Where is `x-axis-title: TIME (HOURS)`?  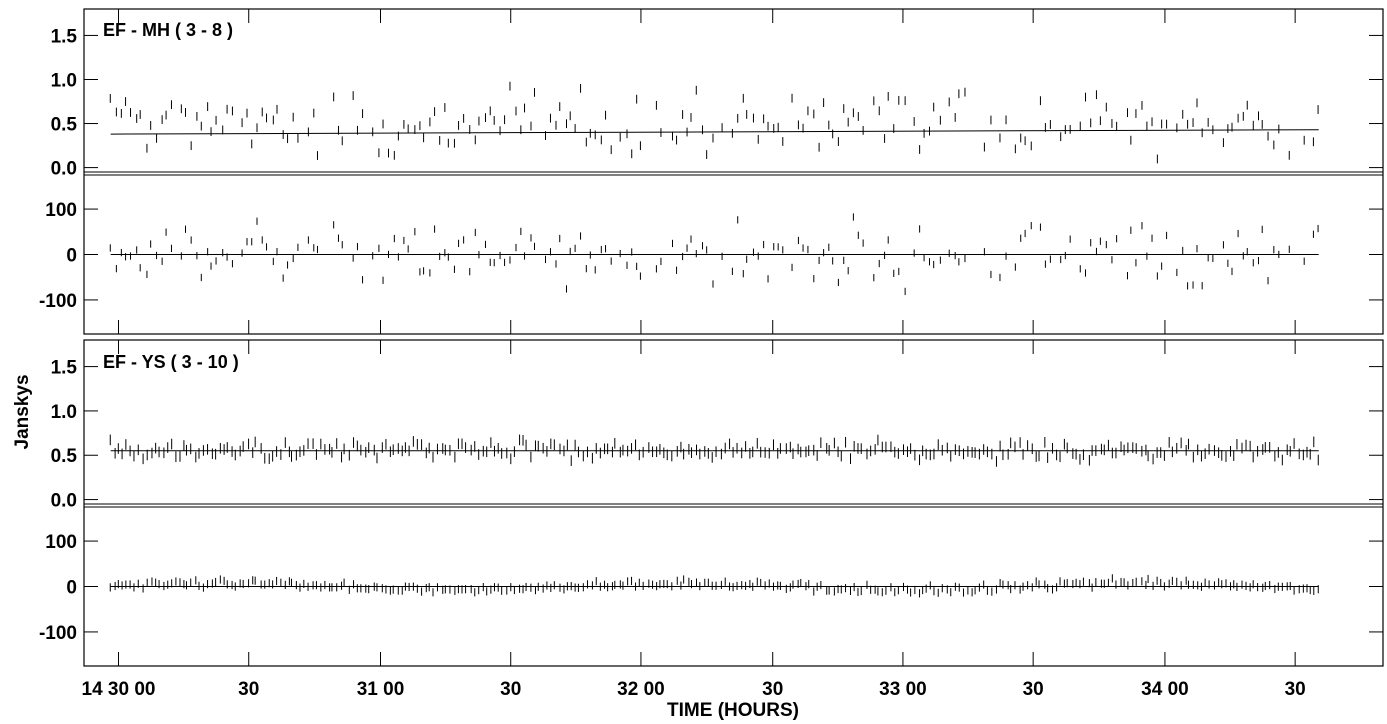
x-axis-title: TIME (HOURS) is located at coordinates (733, 710).